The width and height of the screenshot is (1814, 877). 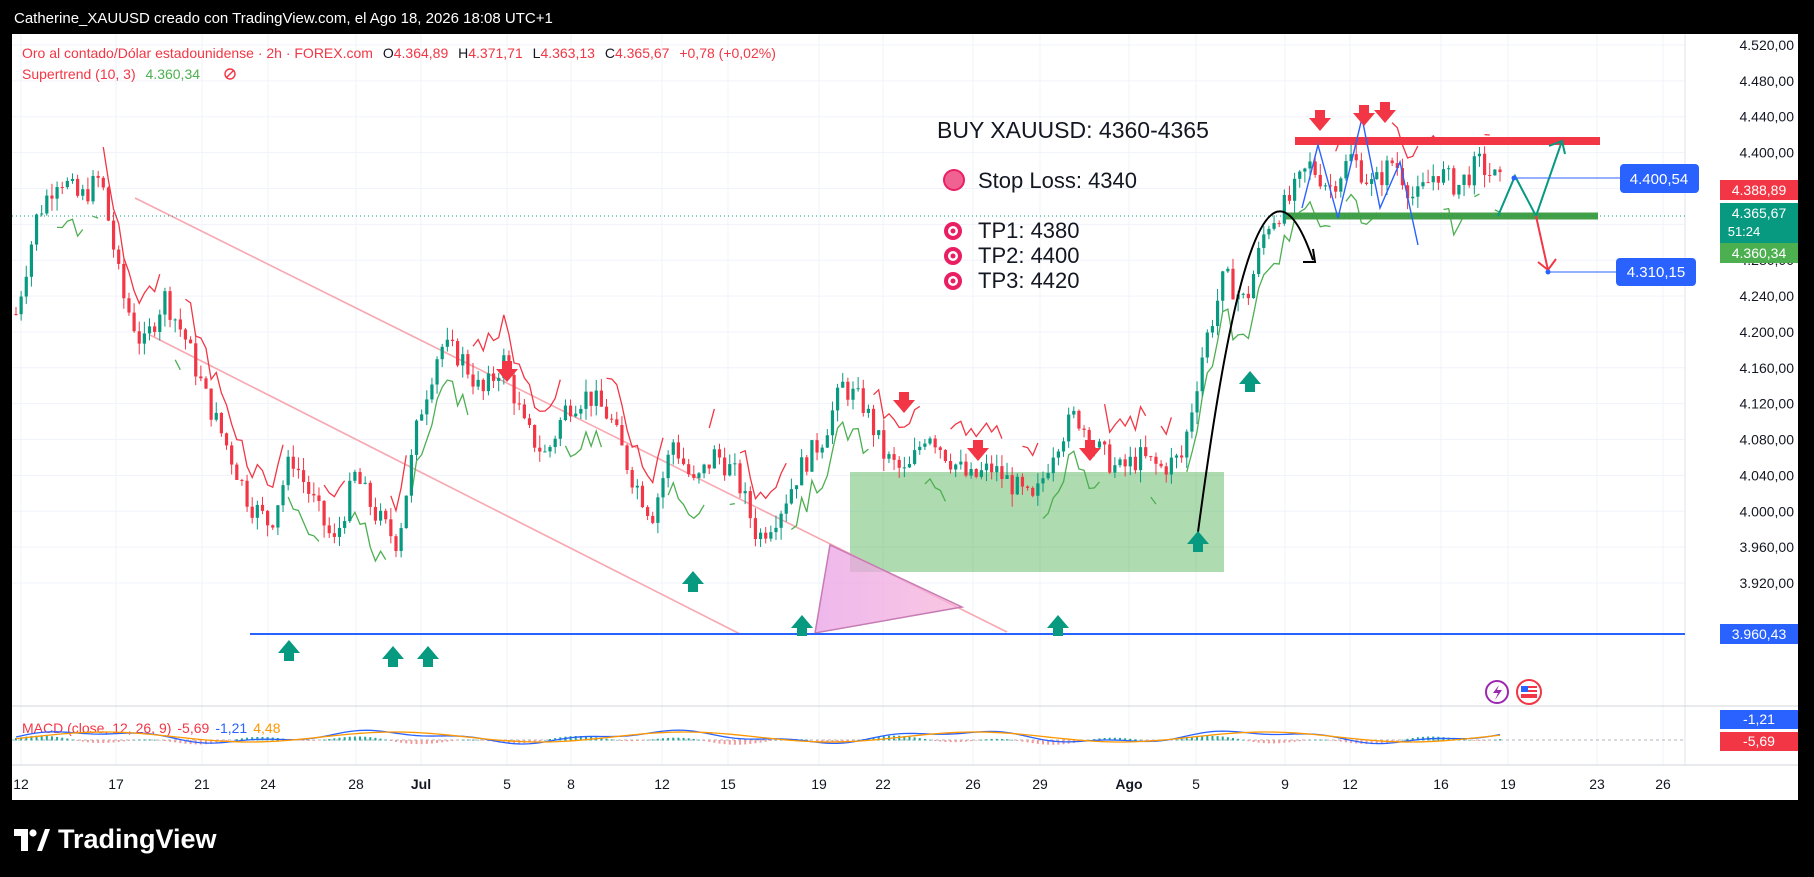 What do you see at coordinates (758, 737) in the screenshot?
I see `macd-line` at bounding box center [758, 737].